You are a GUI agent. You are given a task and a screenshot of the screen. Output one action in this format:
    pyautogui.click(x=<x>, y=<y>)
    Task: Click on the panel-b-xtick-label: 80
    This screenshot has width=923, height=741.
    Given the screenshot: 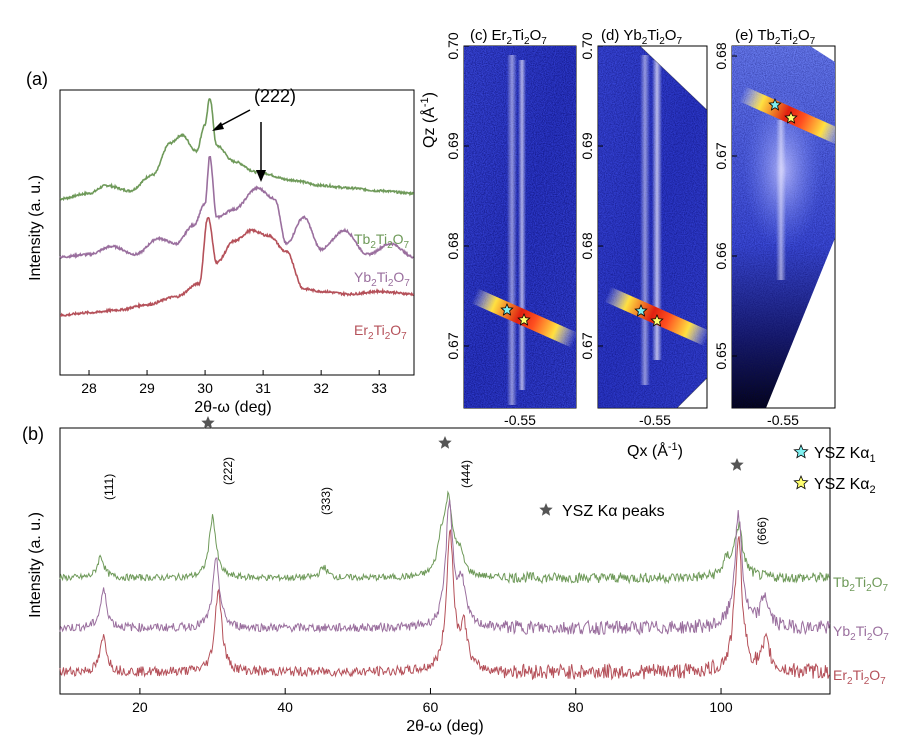 What is the action you would take?
    pyautogui.click(x=576, y=707)
    